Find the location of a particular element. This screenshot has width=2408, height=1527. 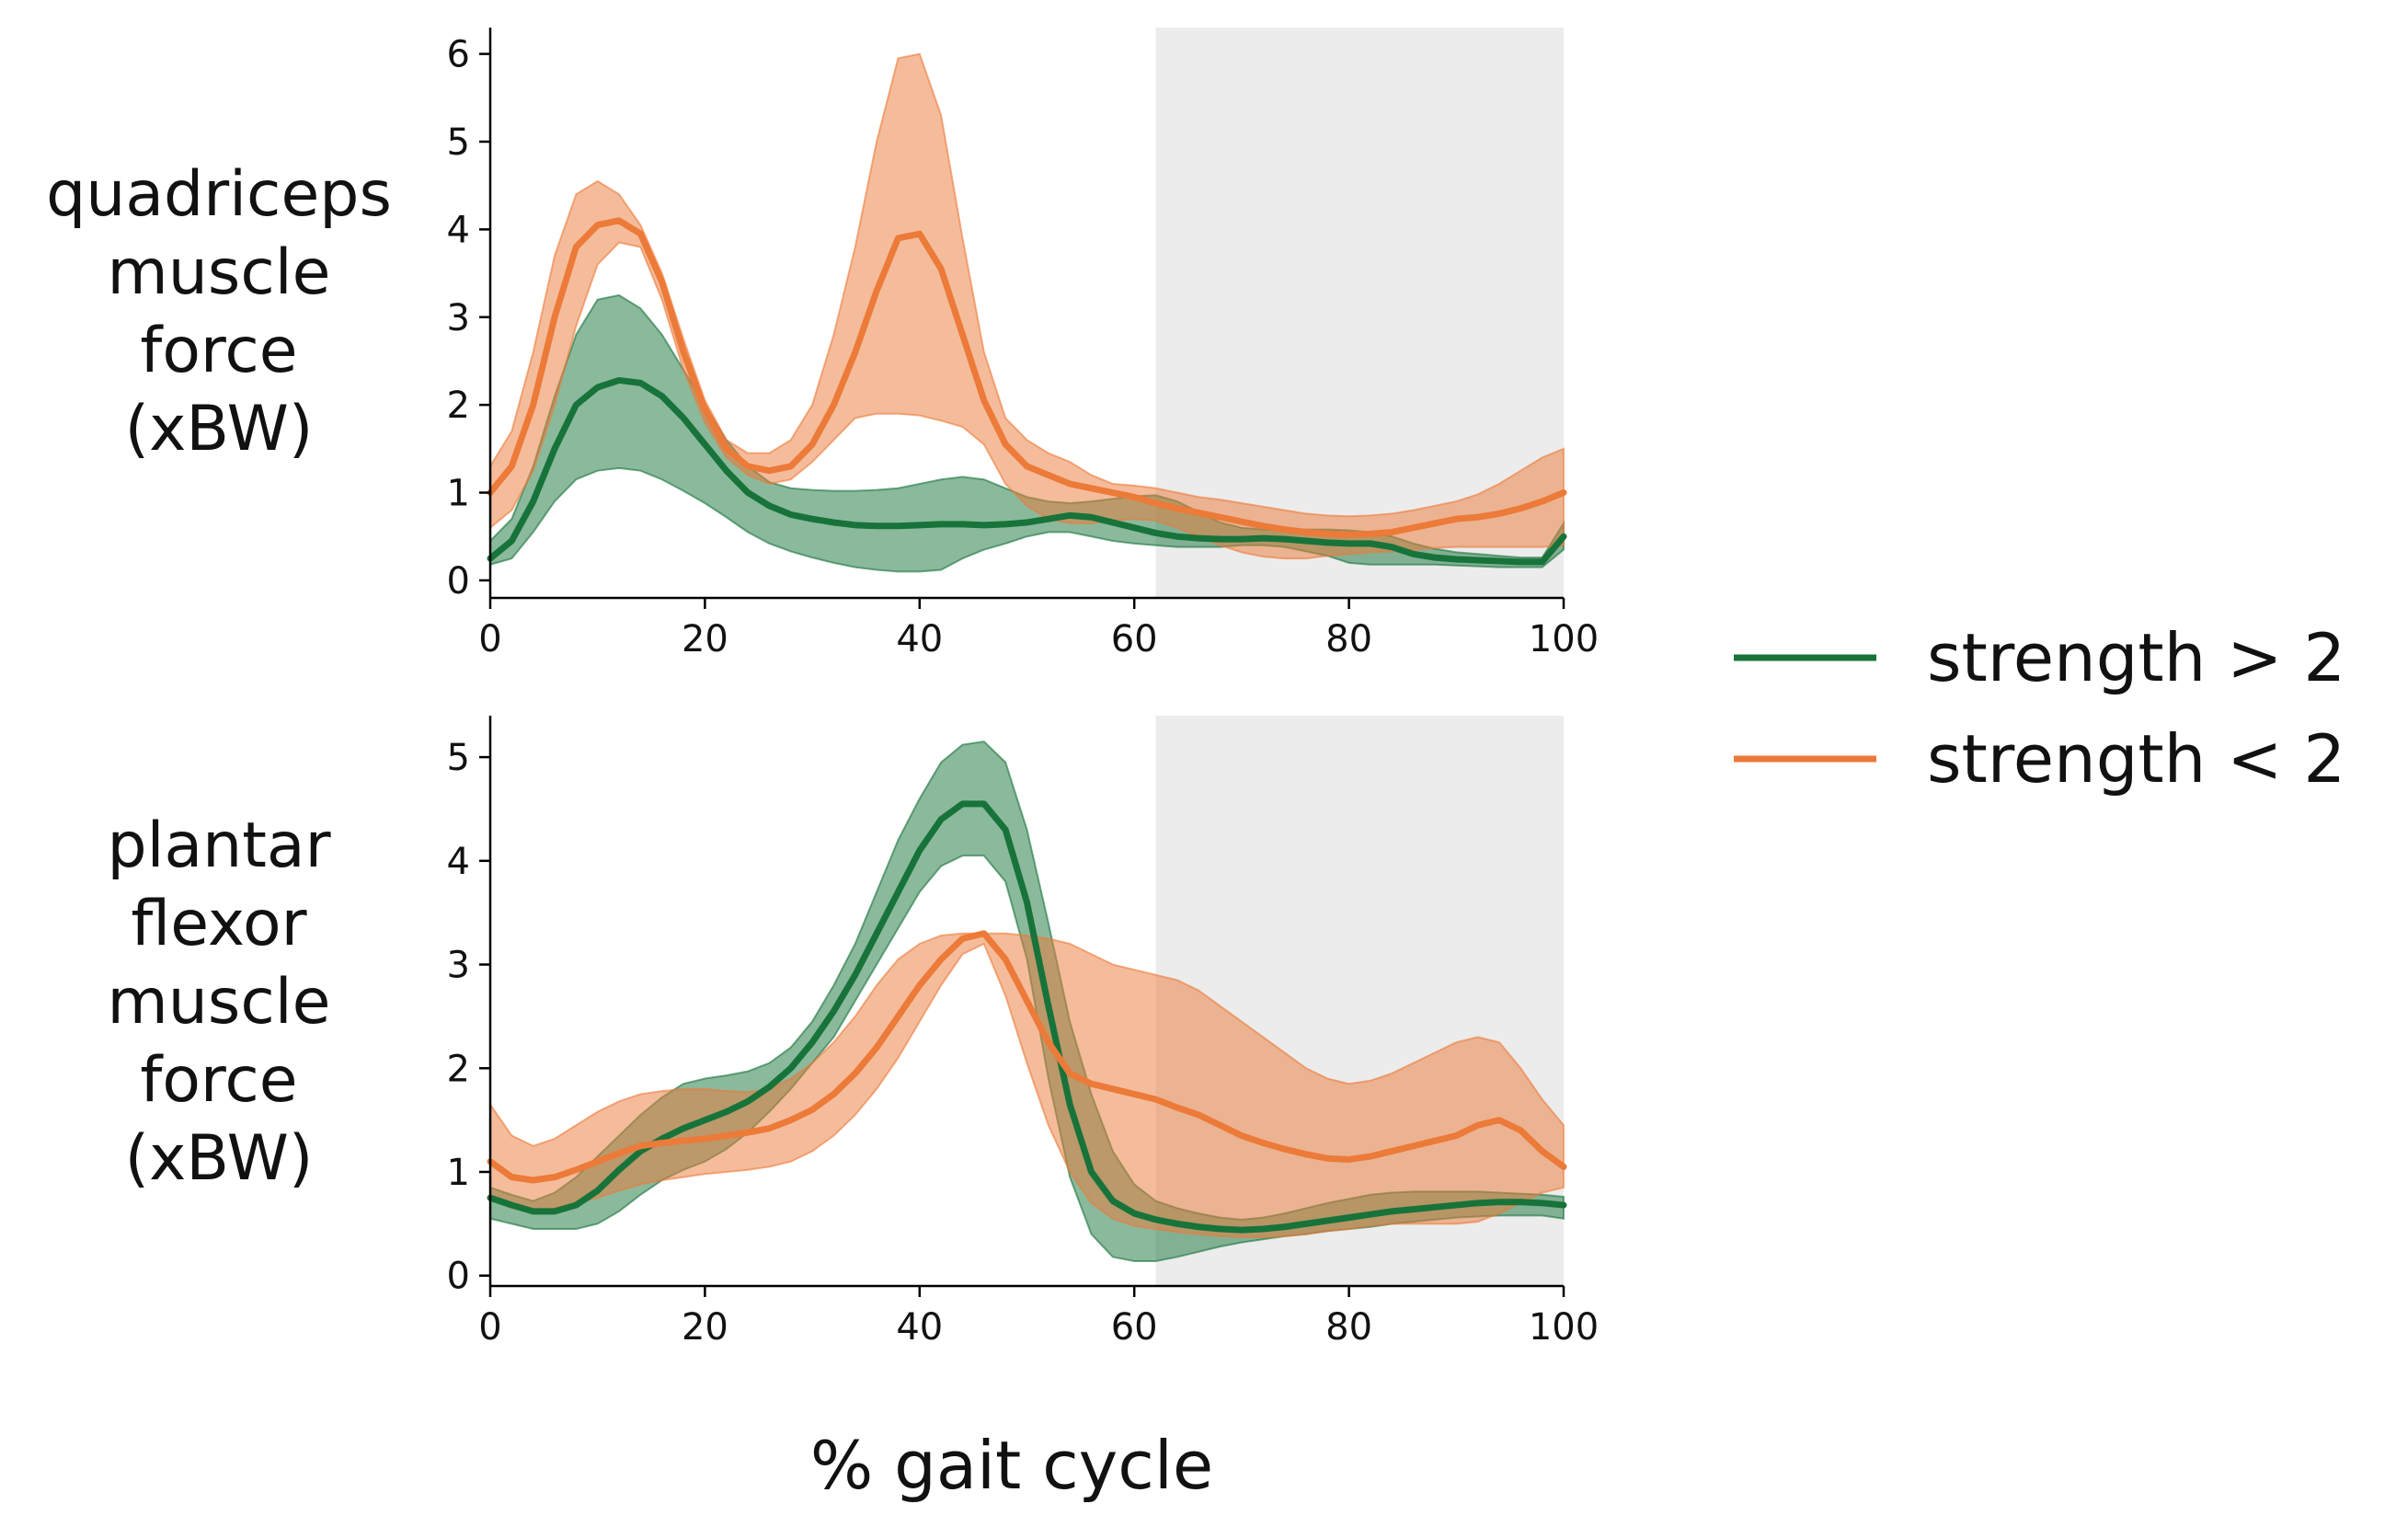

panel0-ylabel-line: (xBW) is located at coordinates (219, 429).